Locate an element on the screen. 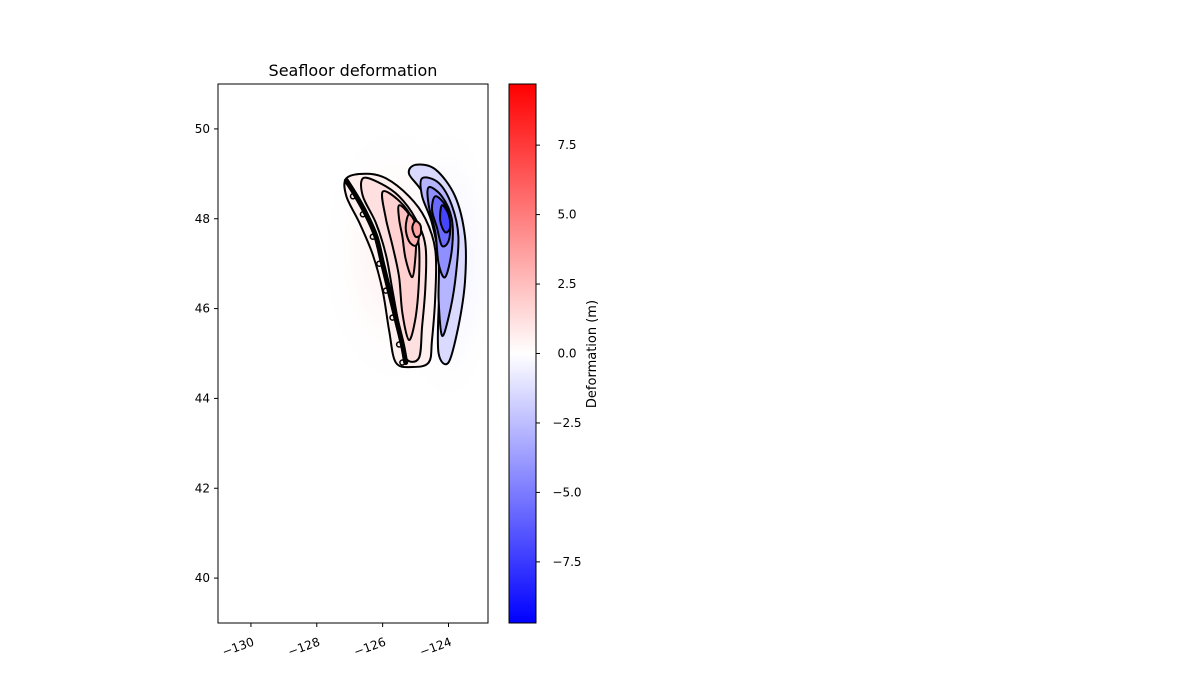 The width and height of the screenshot is (1200, 700). colorbar is located at coordinates (522, 353).